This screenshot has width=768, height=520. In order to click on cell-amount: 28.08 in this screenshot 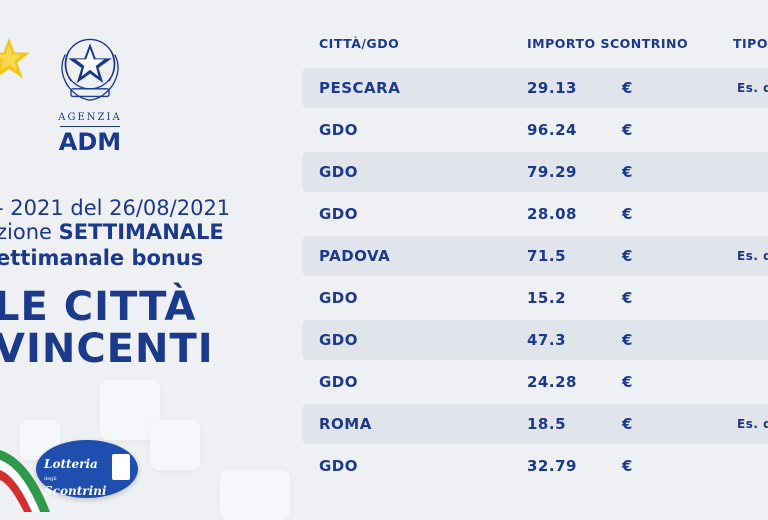, I will do `click(552, 214)`.